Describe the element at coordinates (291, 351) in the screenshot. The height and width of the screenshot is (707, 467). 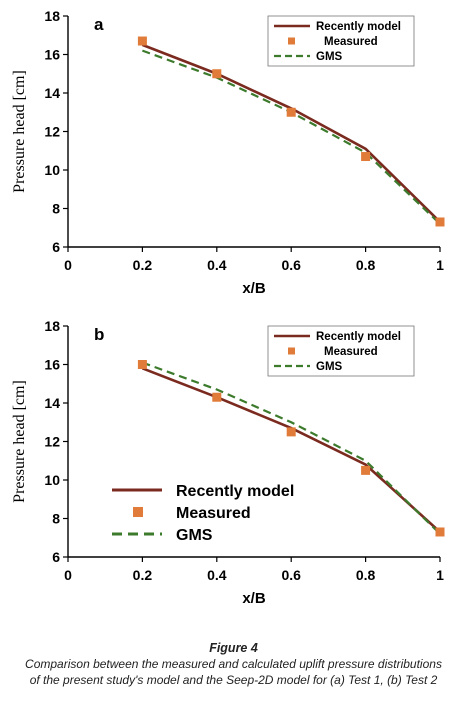
I see `panel-b-legend-measured-swatch` at that location.